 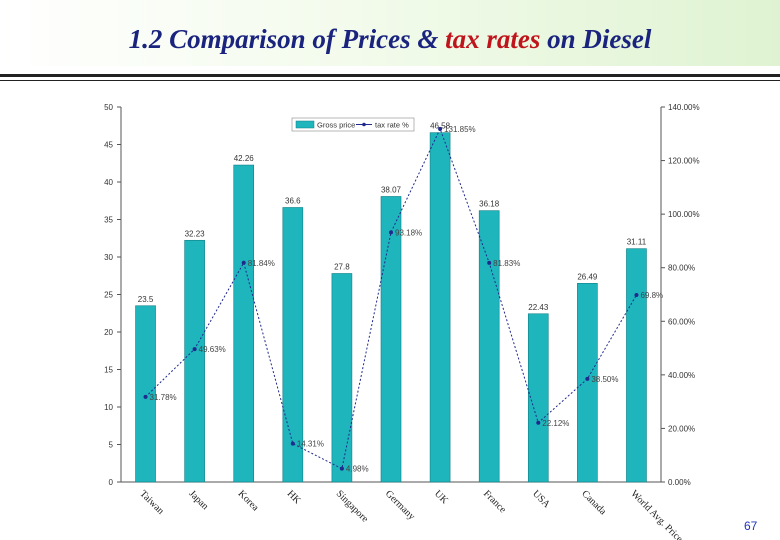 What do you see at coordinates (248, 500) in the screenshot?
I see `category-label: Korea` at bounding box center [248, 500].